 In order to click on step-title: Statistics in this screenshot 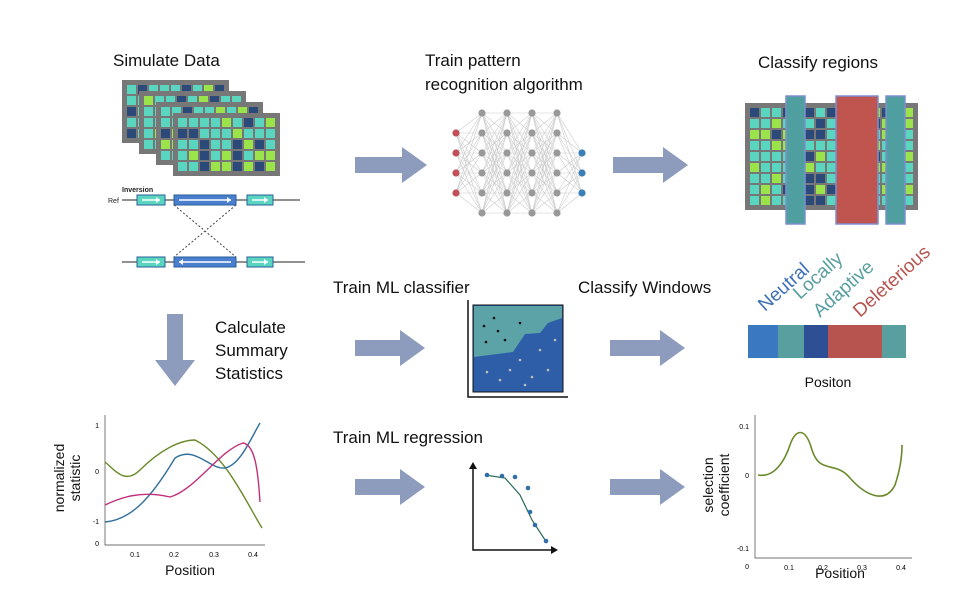, I will do `click(249, 373)`.